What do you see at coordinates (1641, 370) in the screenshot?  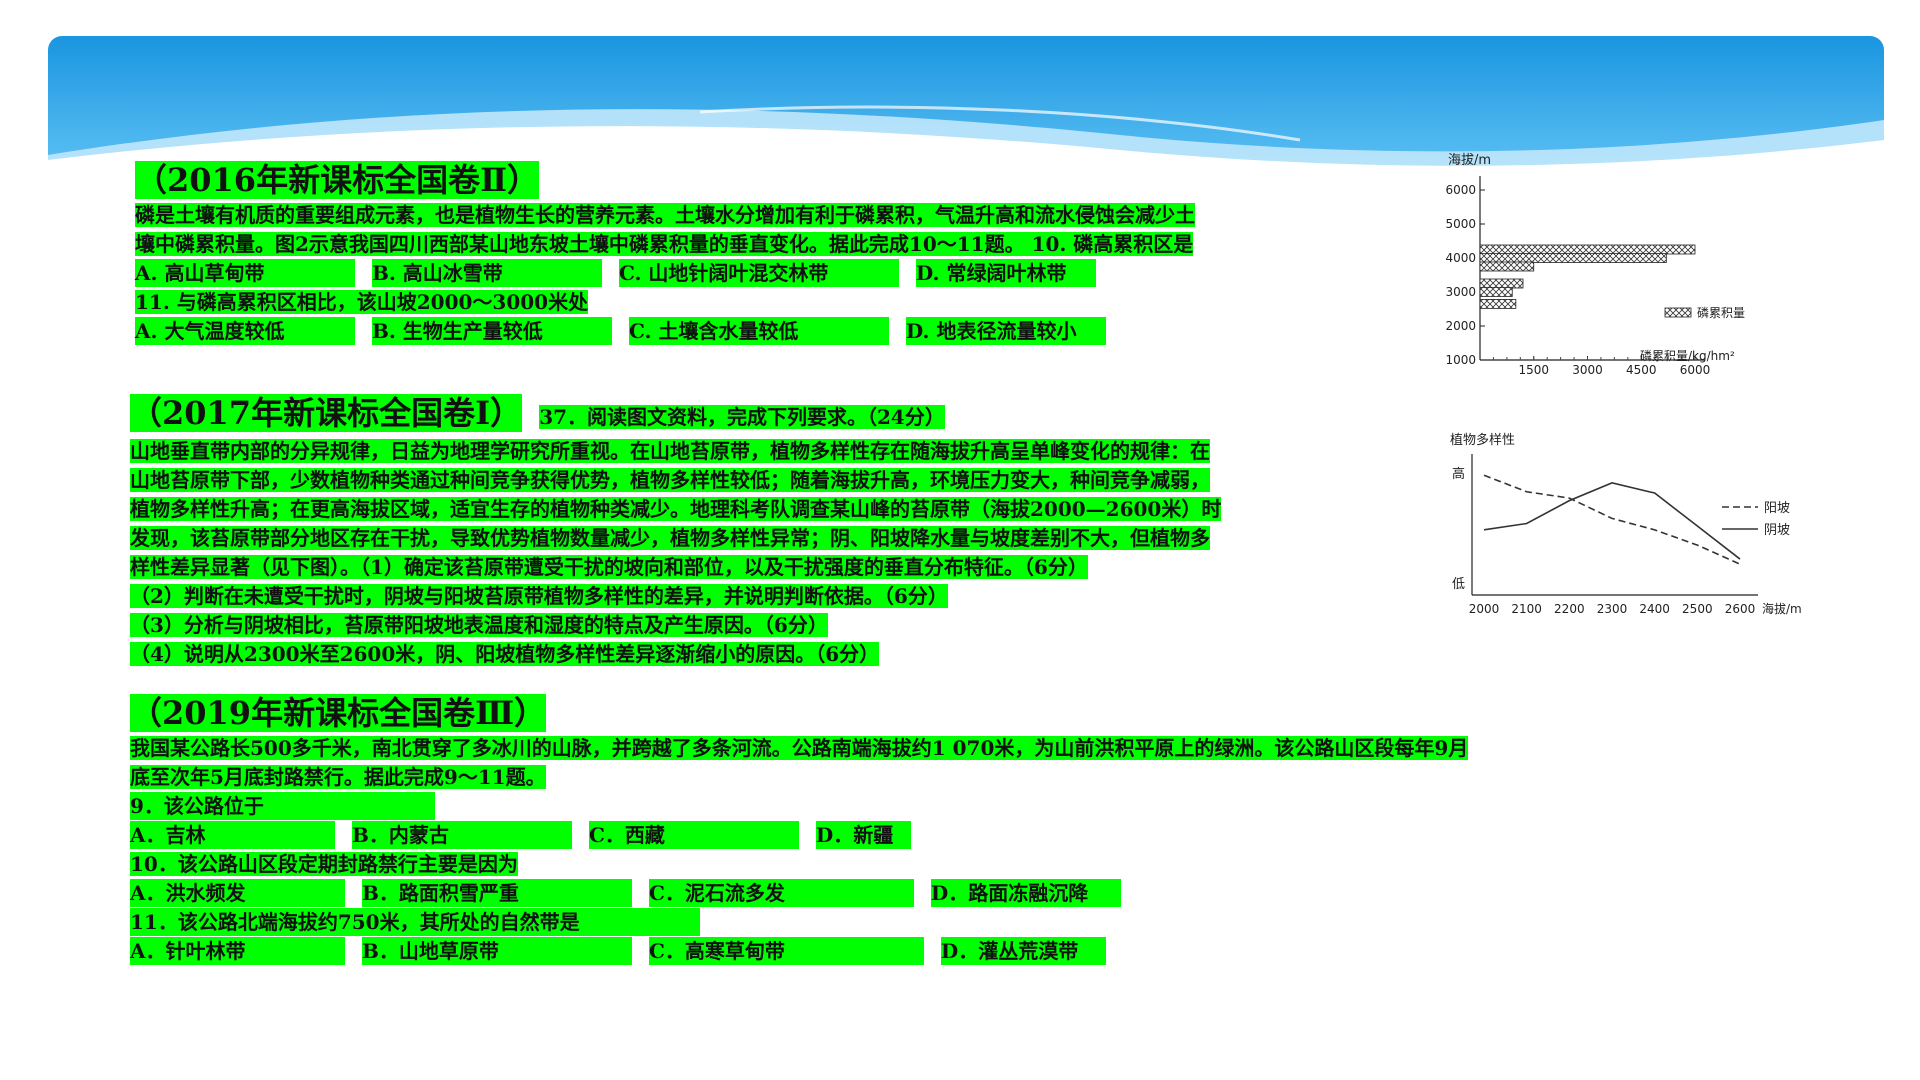 I see `x-tick-label: 4500` at bounding box center [1641, 370].